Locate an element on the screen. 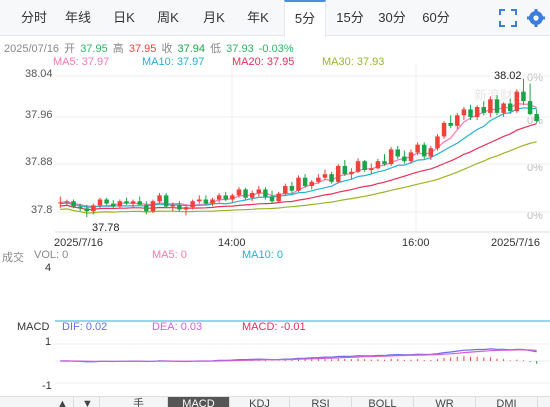 The height and width of the screenshot is (407, 550). indicator-tab-dmi: DMI is located at coordinates (507, 402).